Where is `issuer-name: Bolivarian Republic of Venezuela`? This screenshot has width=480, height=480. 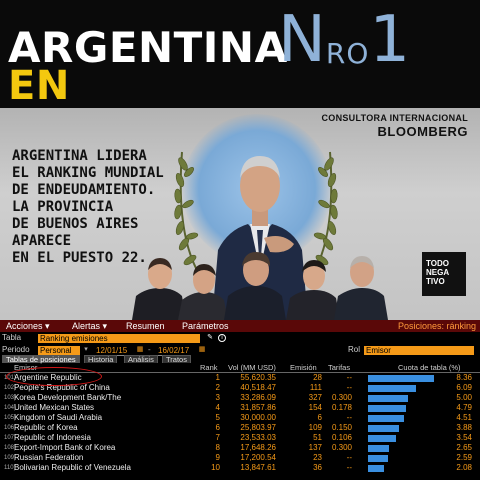
issuer-name: Bolivarian Republic of Venezuela is located at coordinates (72, 467).